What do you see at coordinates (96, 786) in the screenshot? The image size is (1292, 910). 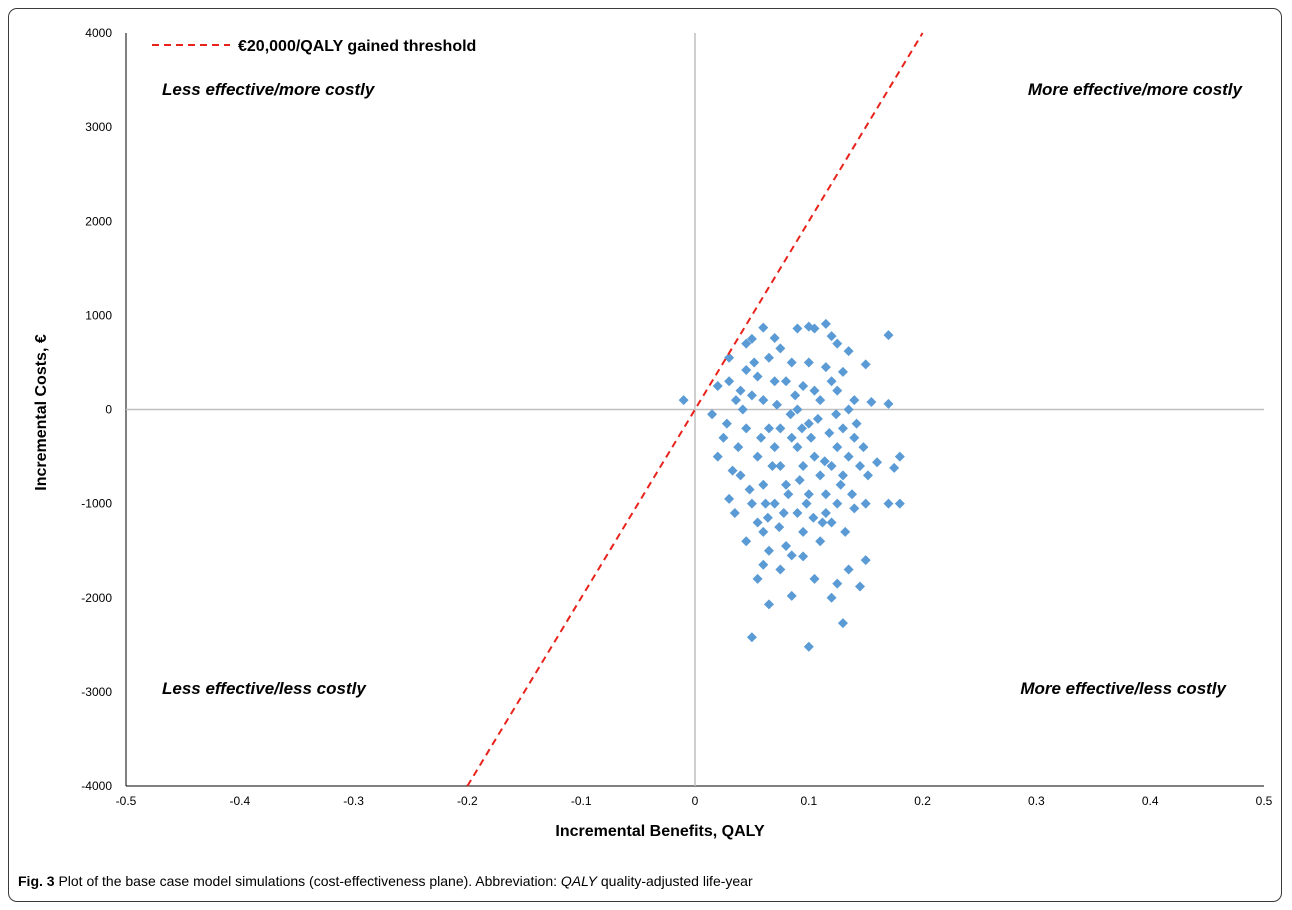 I see `y-tick-label: -4000` at bounding box center [96, 786].